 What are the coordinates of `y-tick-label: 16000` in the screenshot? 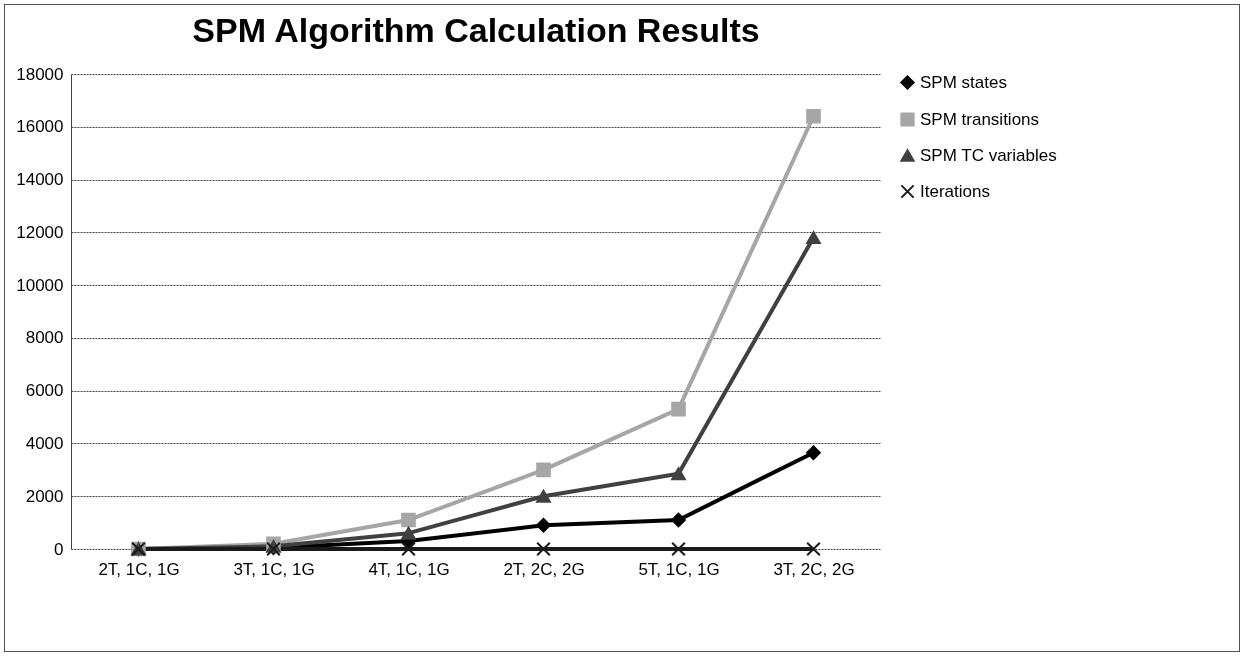 It's located at (40, 127).